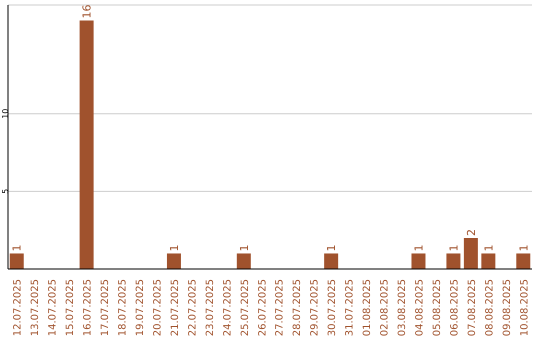 The height and width of the screenshot is (340, 540). I want to click on x-tick-label: 17.07.2025, so click(106, 307).